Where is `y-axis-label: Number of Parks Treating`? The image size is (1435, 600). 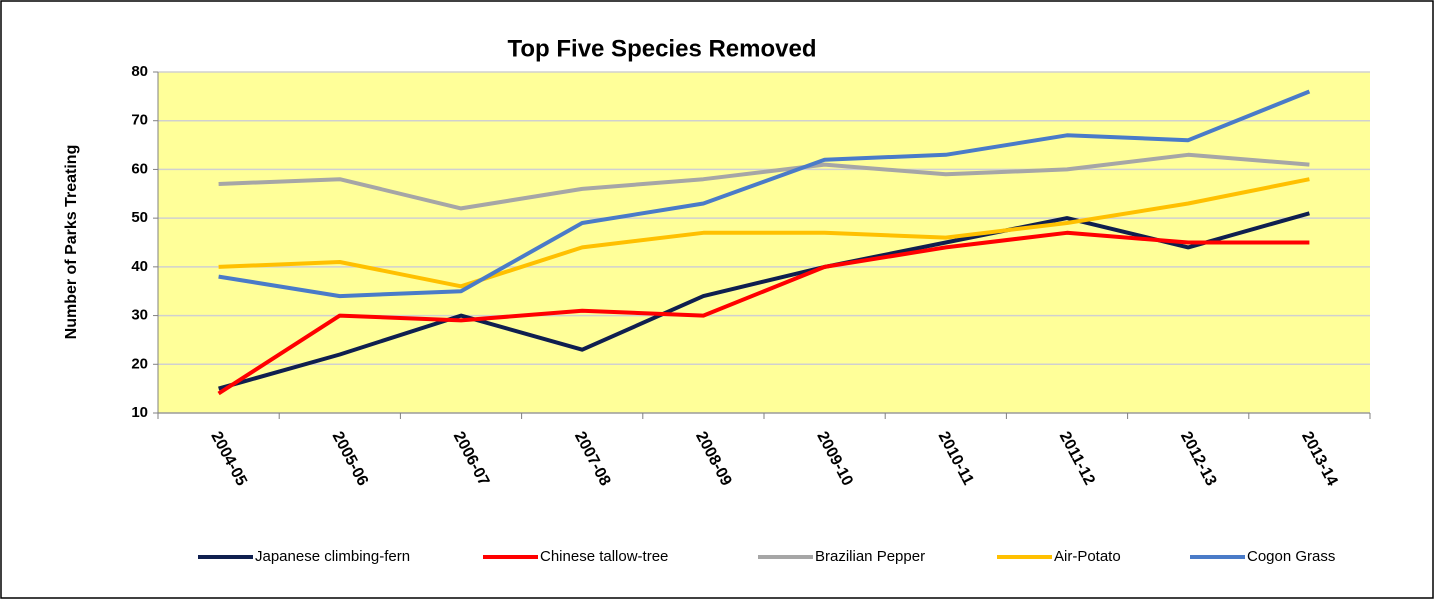
y-axis-label: Number of Parks Treating is located at coordinates (71, 242).